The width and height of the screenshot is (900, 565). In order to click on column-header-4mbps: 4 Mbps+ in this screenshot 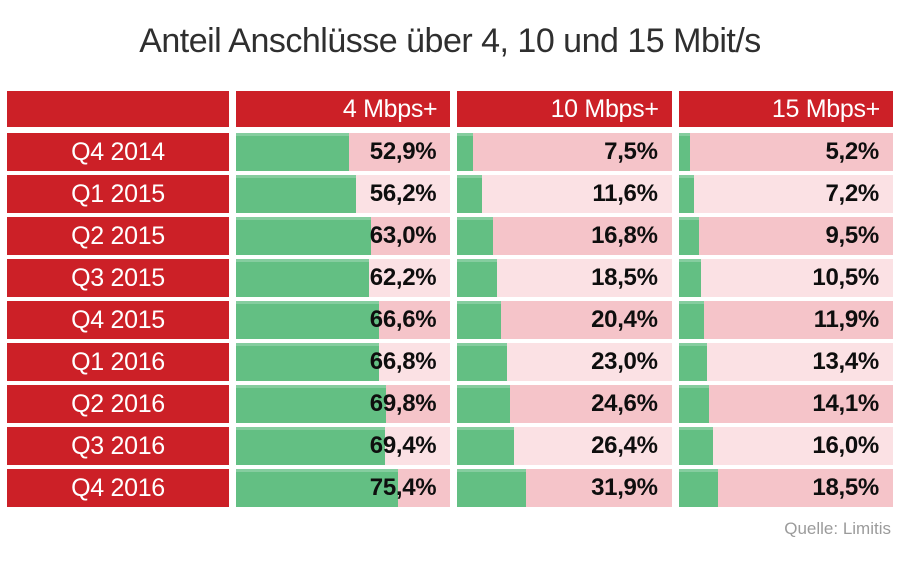, I will do `click(343, 109)`.